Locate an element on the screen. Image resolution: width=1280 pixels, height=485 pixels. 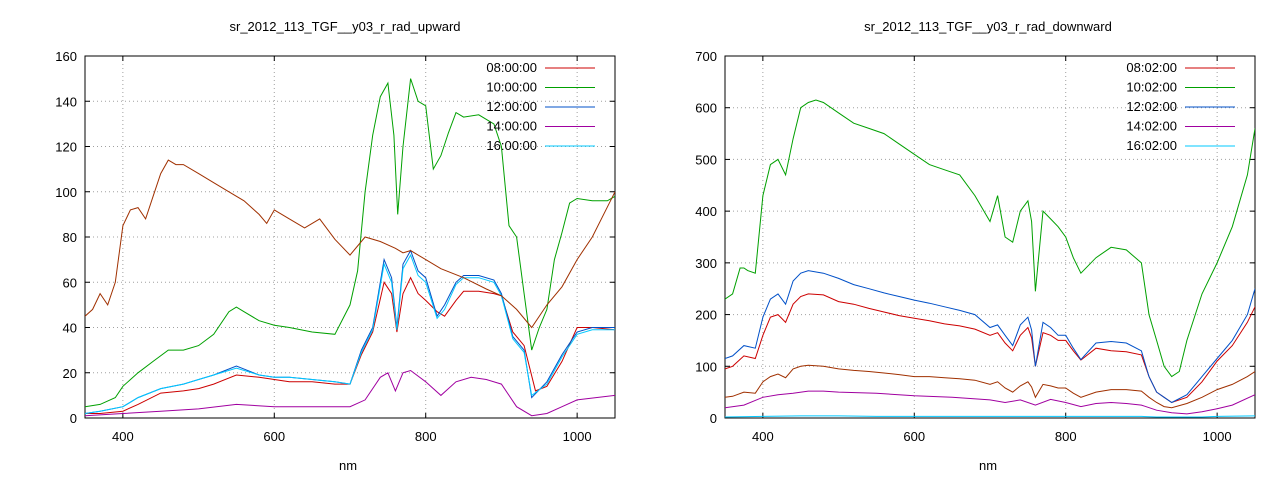
y-tick-label: 20 is located at coordinates (70, 373).